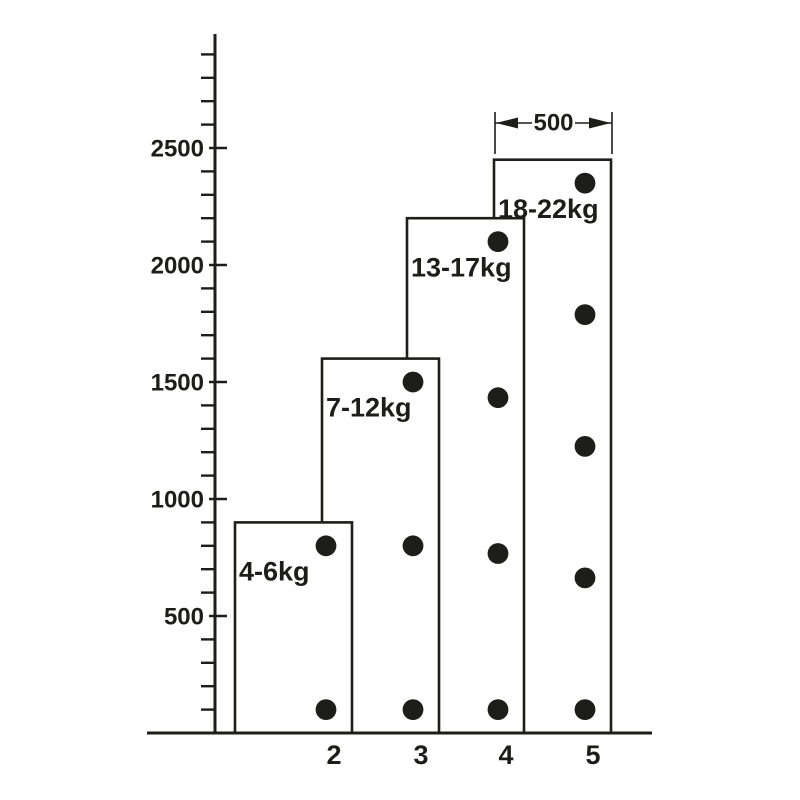  I want to click on y-tick-label: 1500, so click(177, 383).